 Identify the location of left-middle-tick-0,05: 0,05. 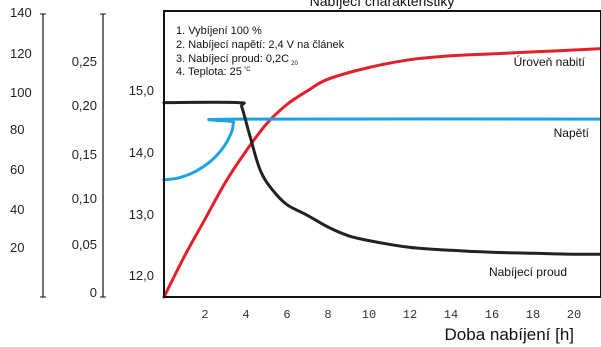
(84, 244).